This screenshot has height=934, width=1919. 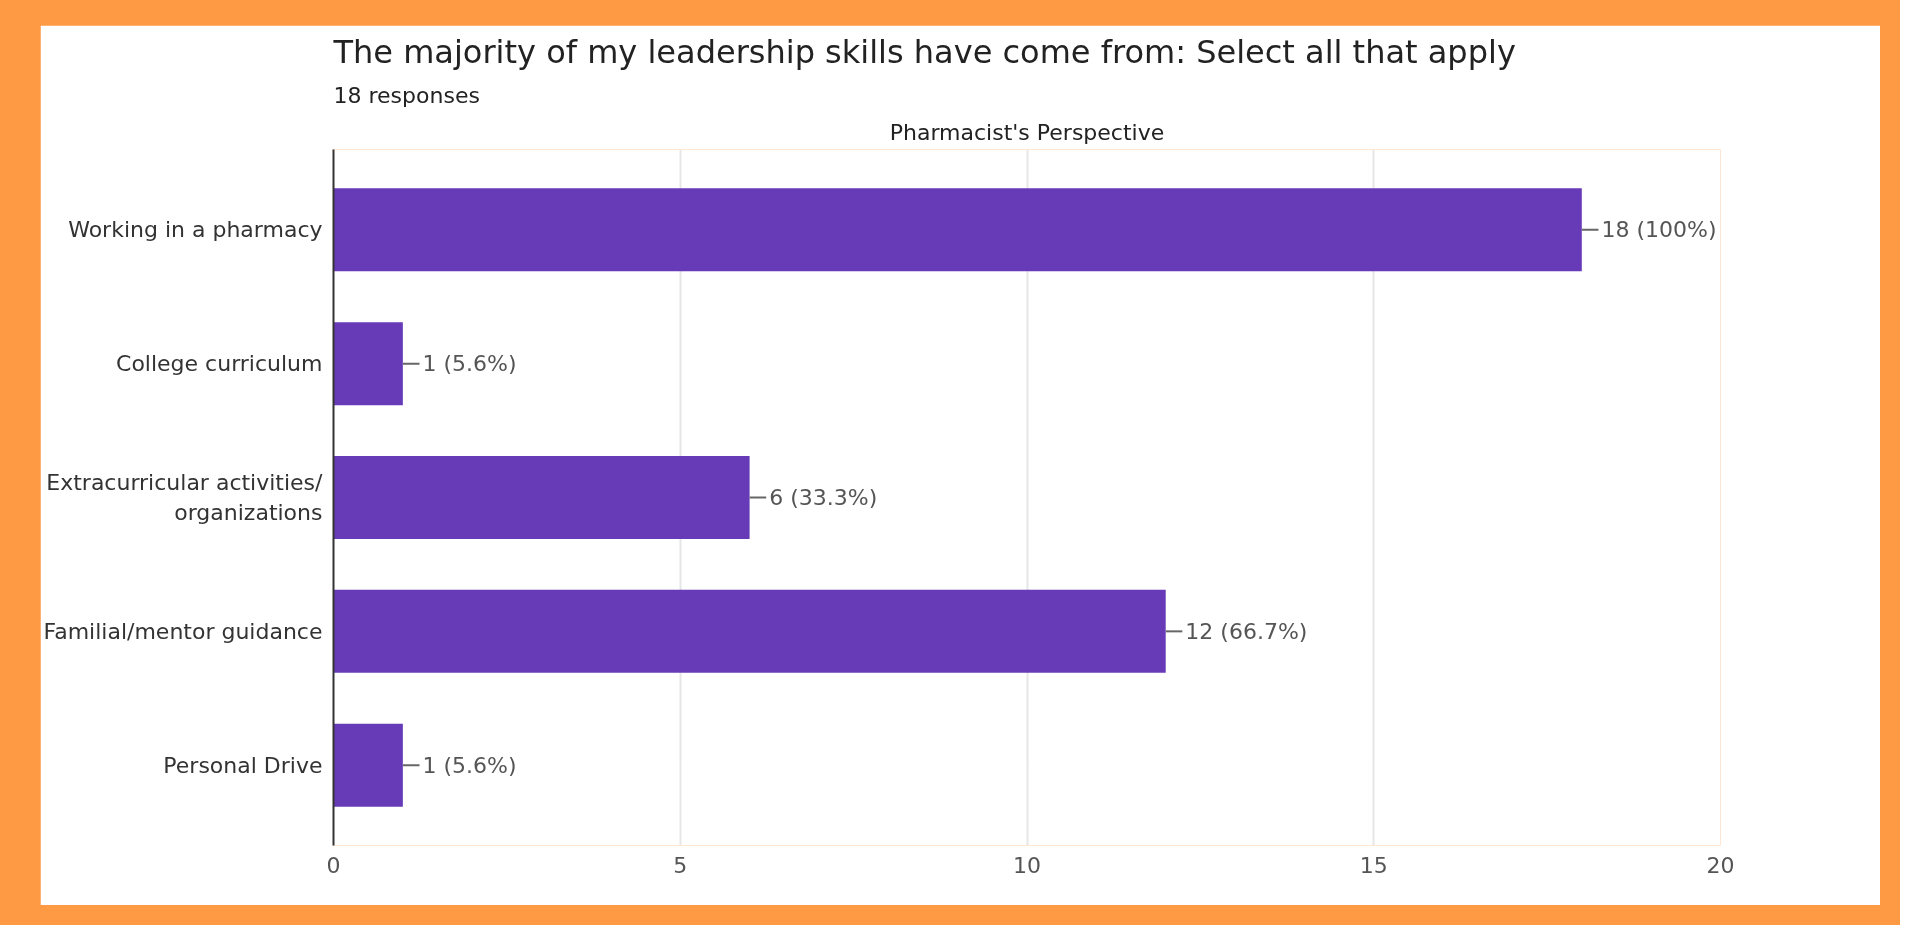 I want to click on x-tick-label: 5, so click(x=680, y=865).